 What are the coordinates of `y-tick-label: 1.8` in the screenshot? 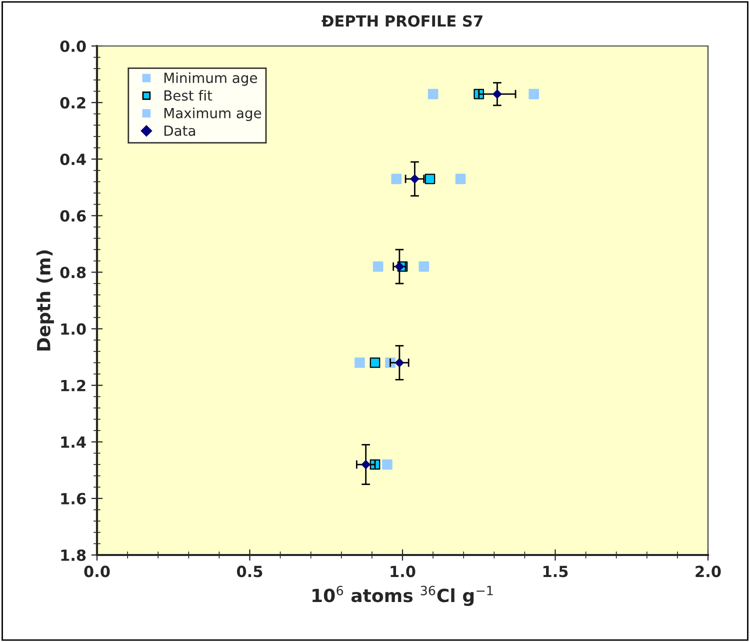 It's located at (73, 555).